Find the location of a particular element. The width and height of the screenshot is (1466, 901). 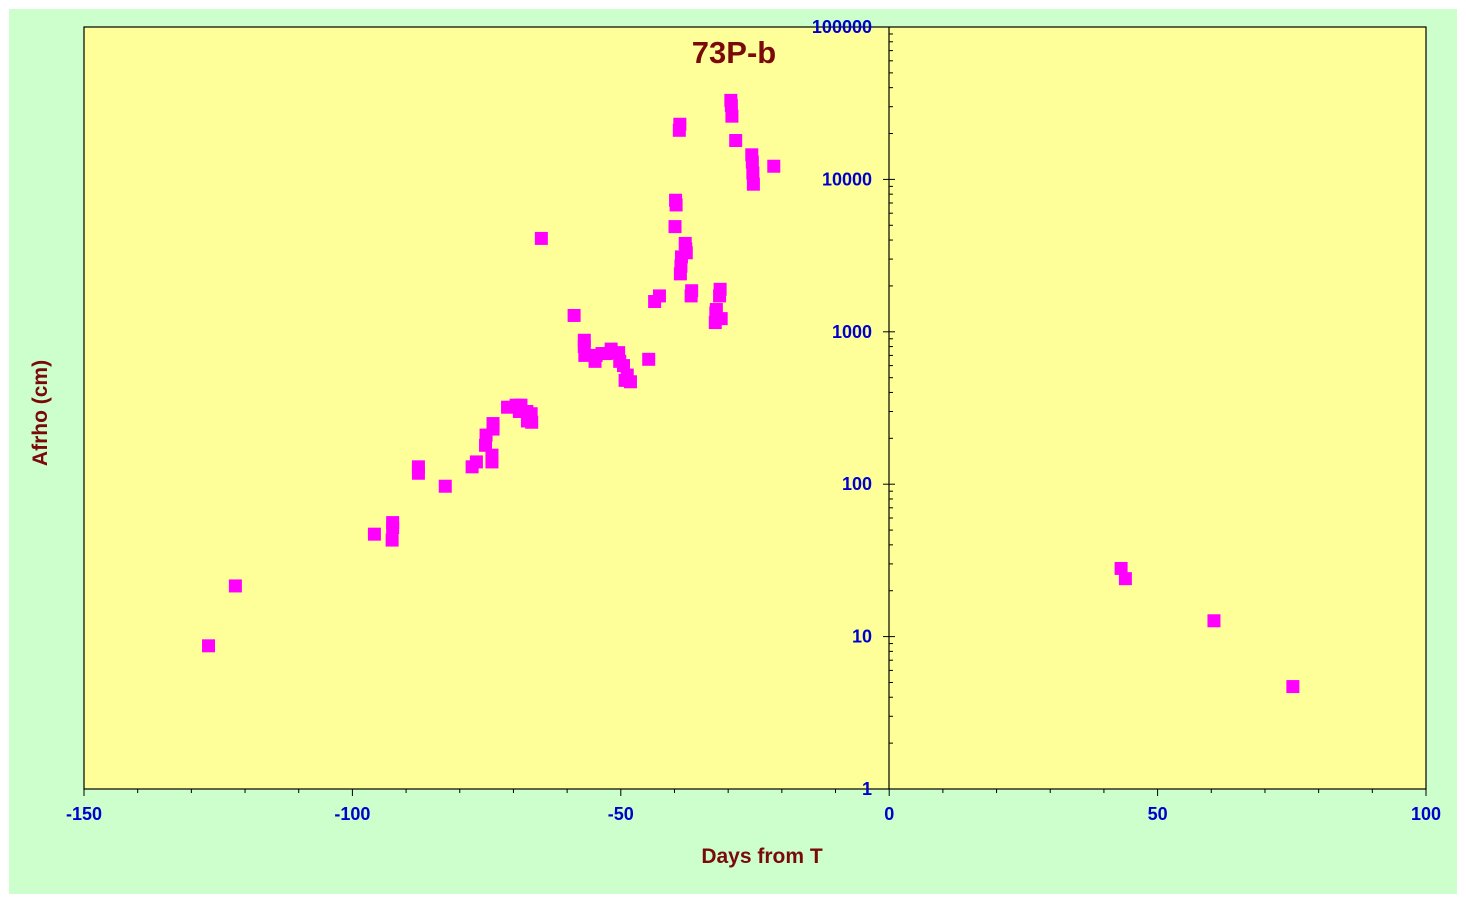

y-tick-label: 1 is located at coordinates (867, 789).